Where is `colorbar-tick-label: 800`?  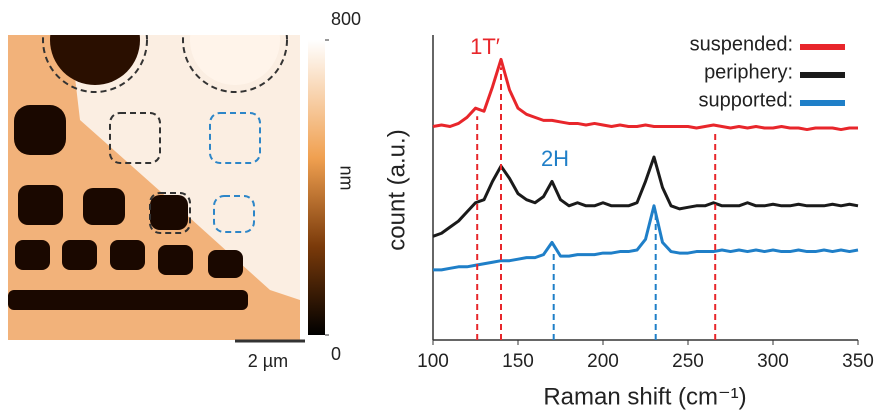 colorbar-tick-label: 800 is located at coordinates (346, 19).